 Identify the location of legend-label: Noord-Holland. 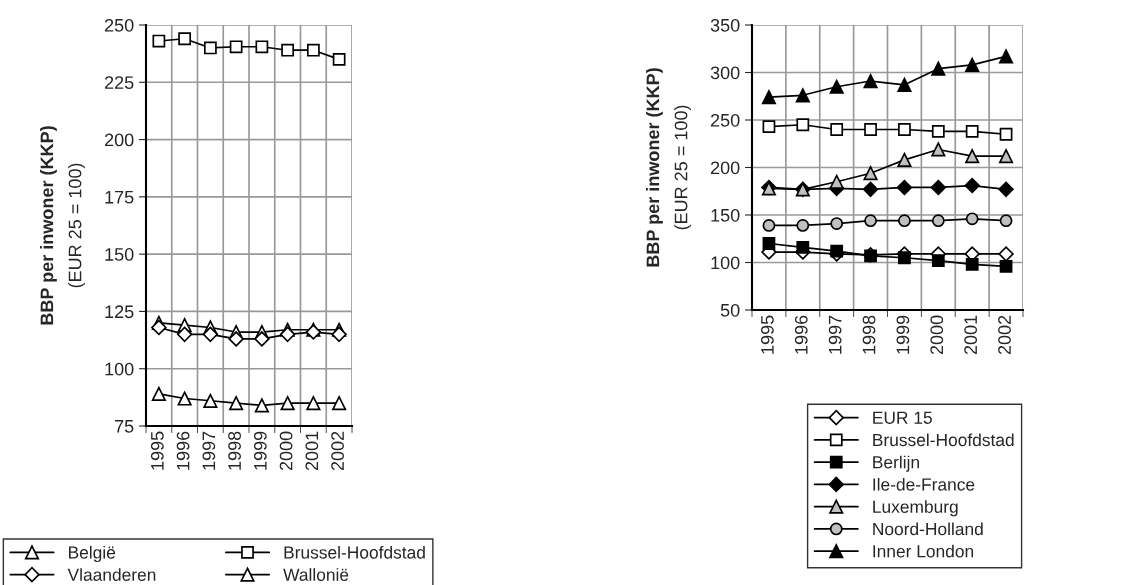
(928, 529).